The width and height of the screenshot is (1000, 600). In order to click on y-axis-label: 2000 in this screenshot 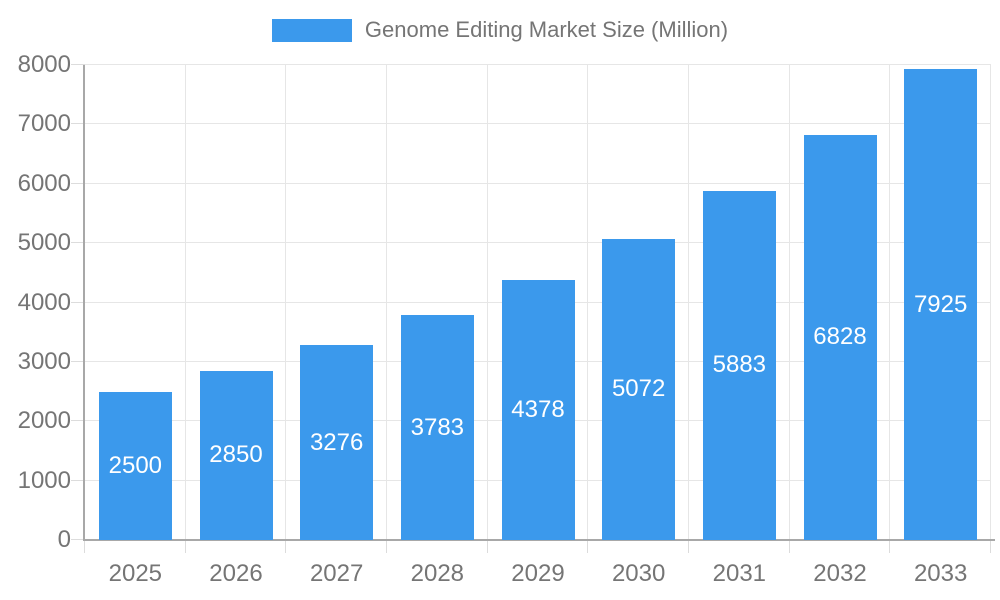, I will do `click(44, 421)`.